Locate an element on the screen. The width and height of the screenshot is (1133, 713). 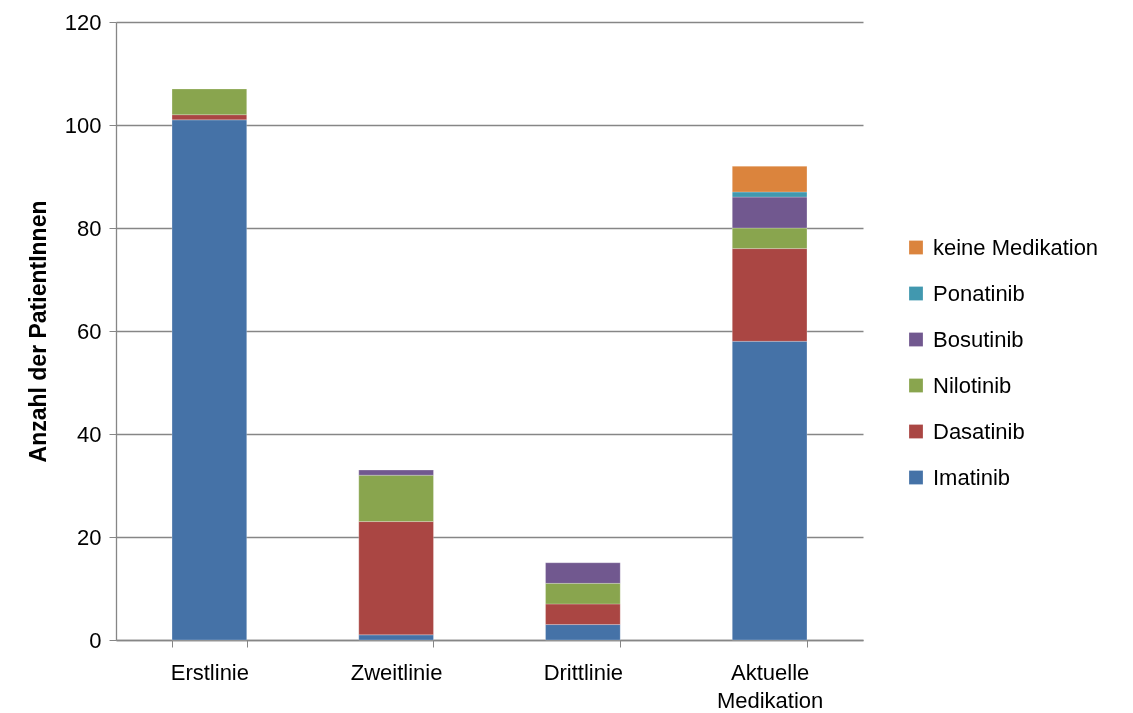
legend-label: keine Medikation is located at coordinates (1016, 247).